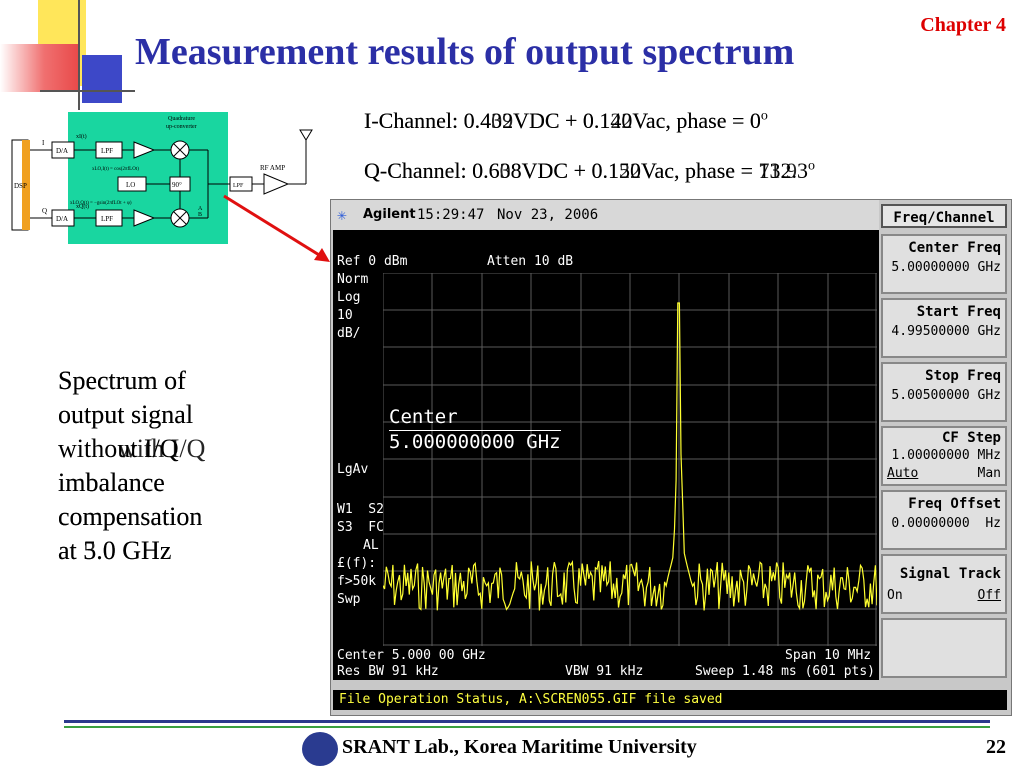 Image resolution: width=1024 pixels, height=768 pixels. What do you see at coordinates (162, 448) in the screenshot?
I see `side-overlay-line-3: with I/Q` at bounding box center [162, 448].